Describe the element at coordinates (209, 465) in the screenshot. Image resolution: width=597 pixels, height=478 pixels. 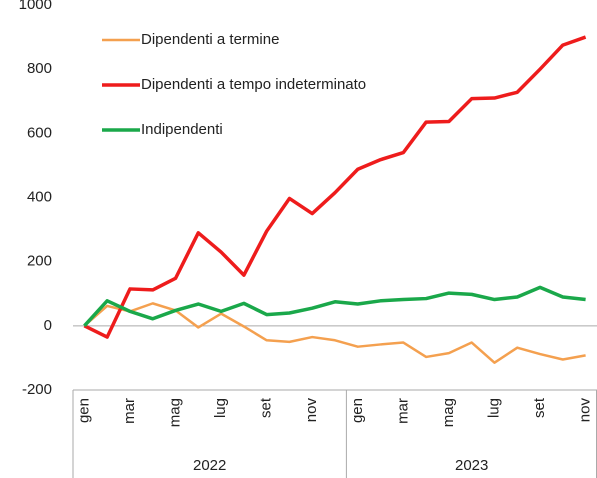
I see `group-label: 2022` at that location.